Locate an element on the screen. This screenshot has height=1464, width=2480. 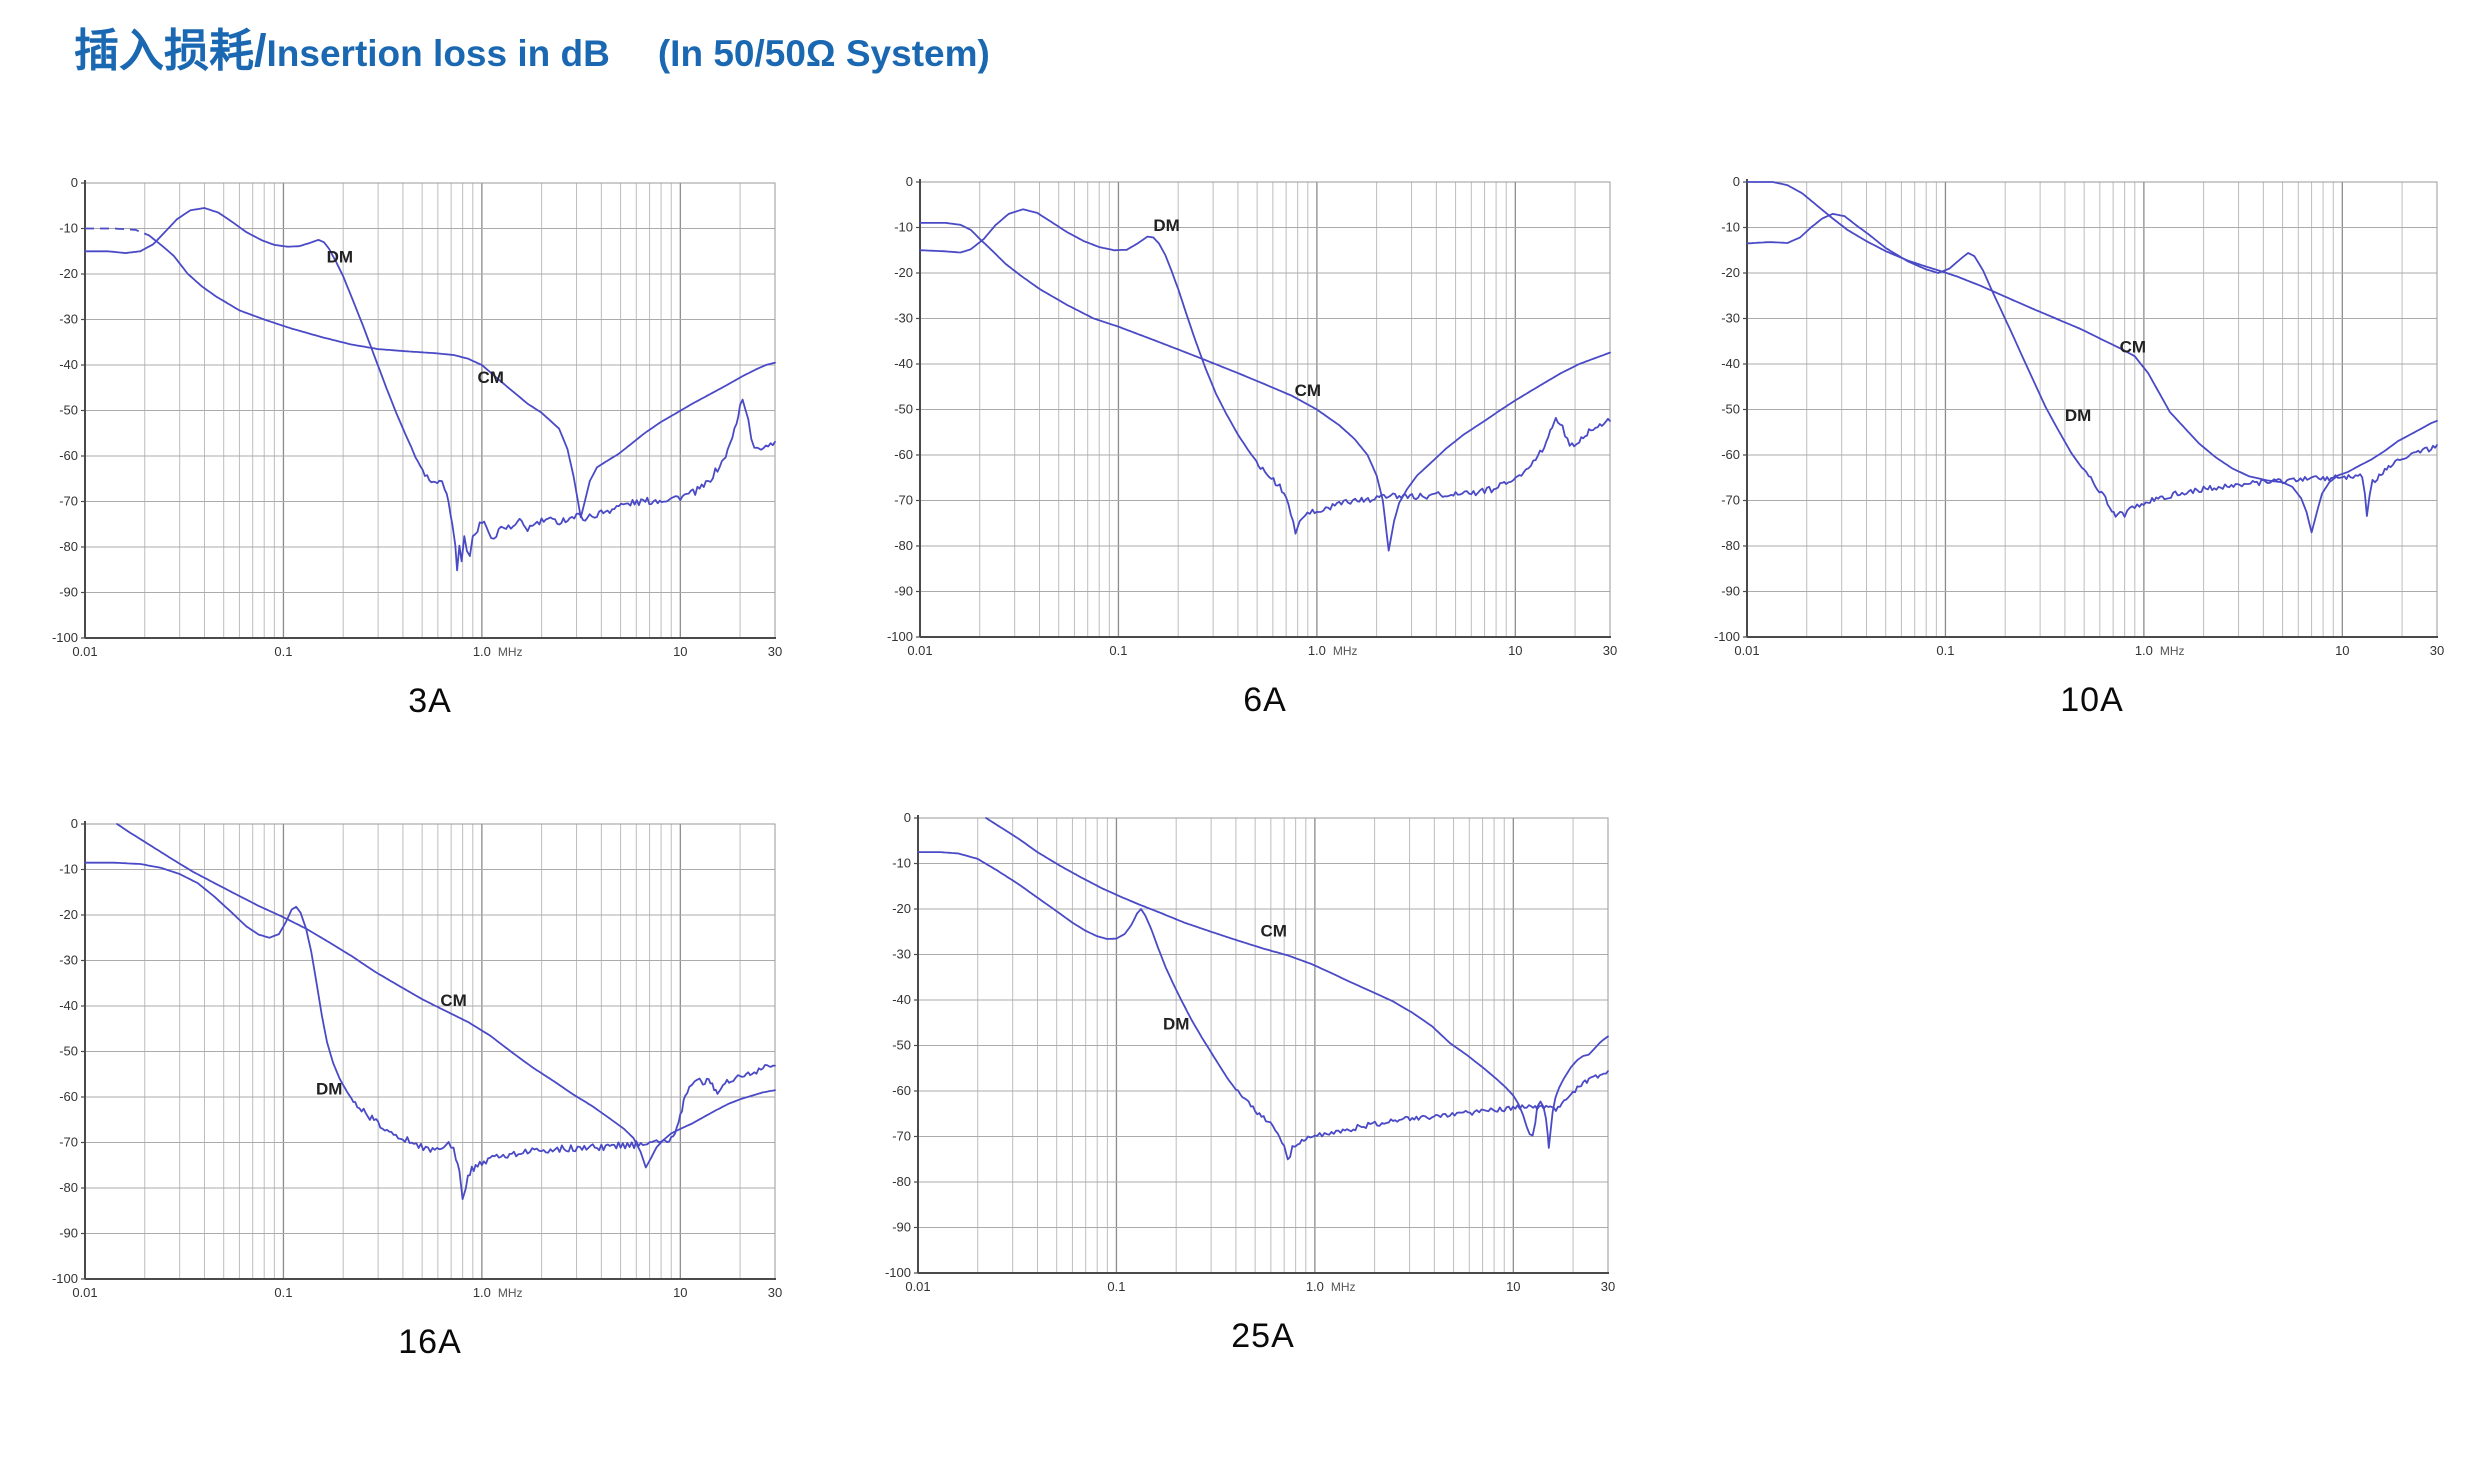
chart-caption-6a: 6A is located at coordinates (1265, 700).